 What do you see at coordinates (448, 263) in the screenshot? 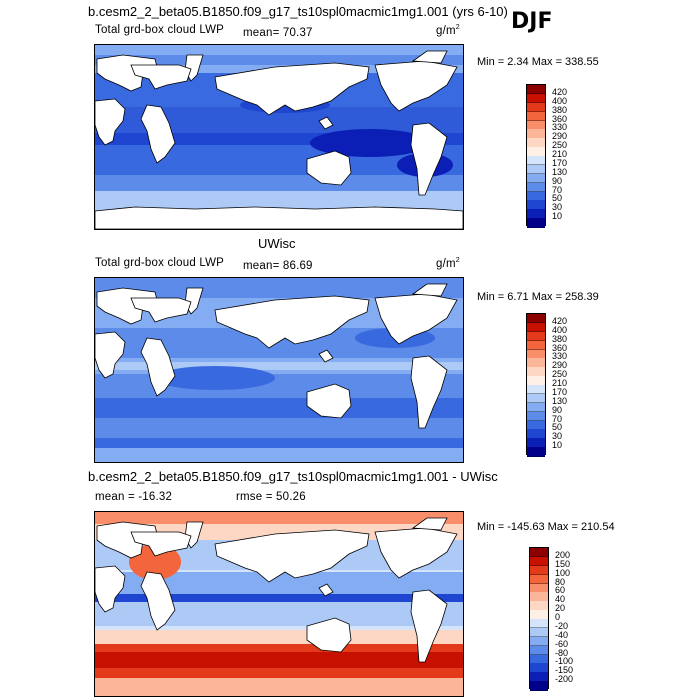
I see `panel2-units: g/m2` at bounding box center [448, 263].